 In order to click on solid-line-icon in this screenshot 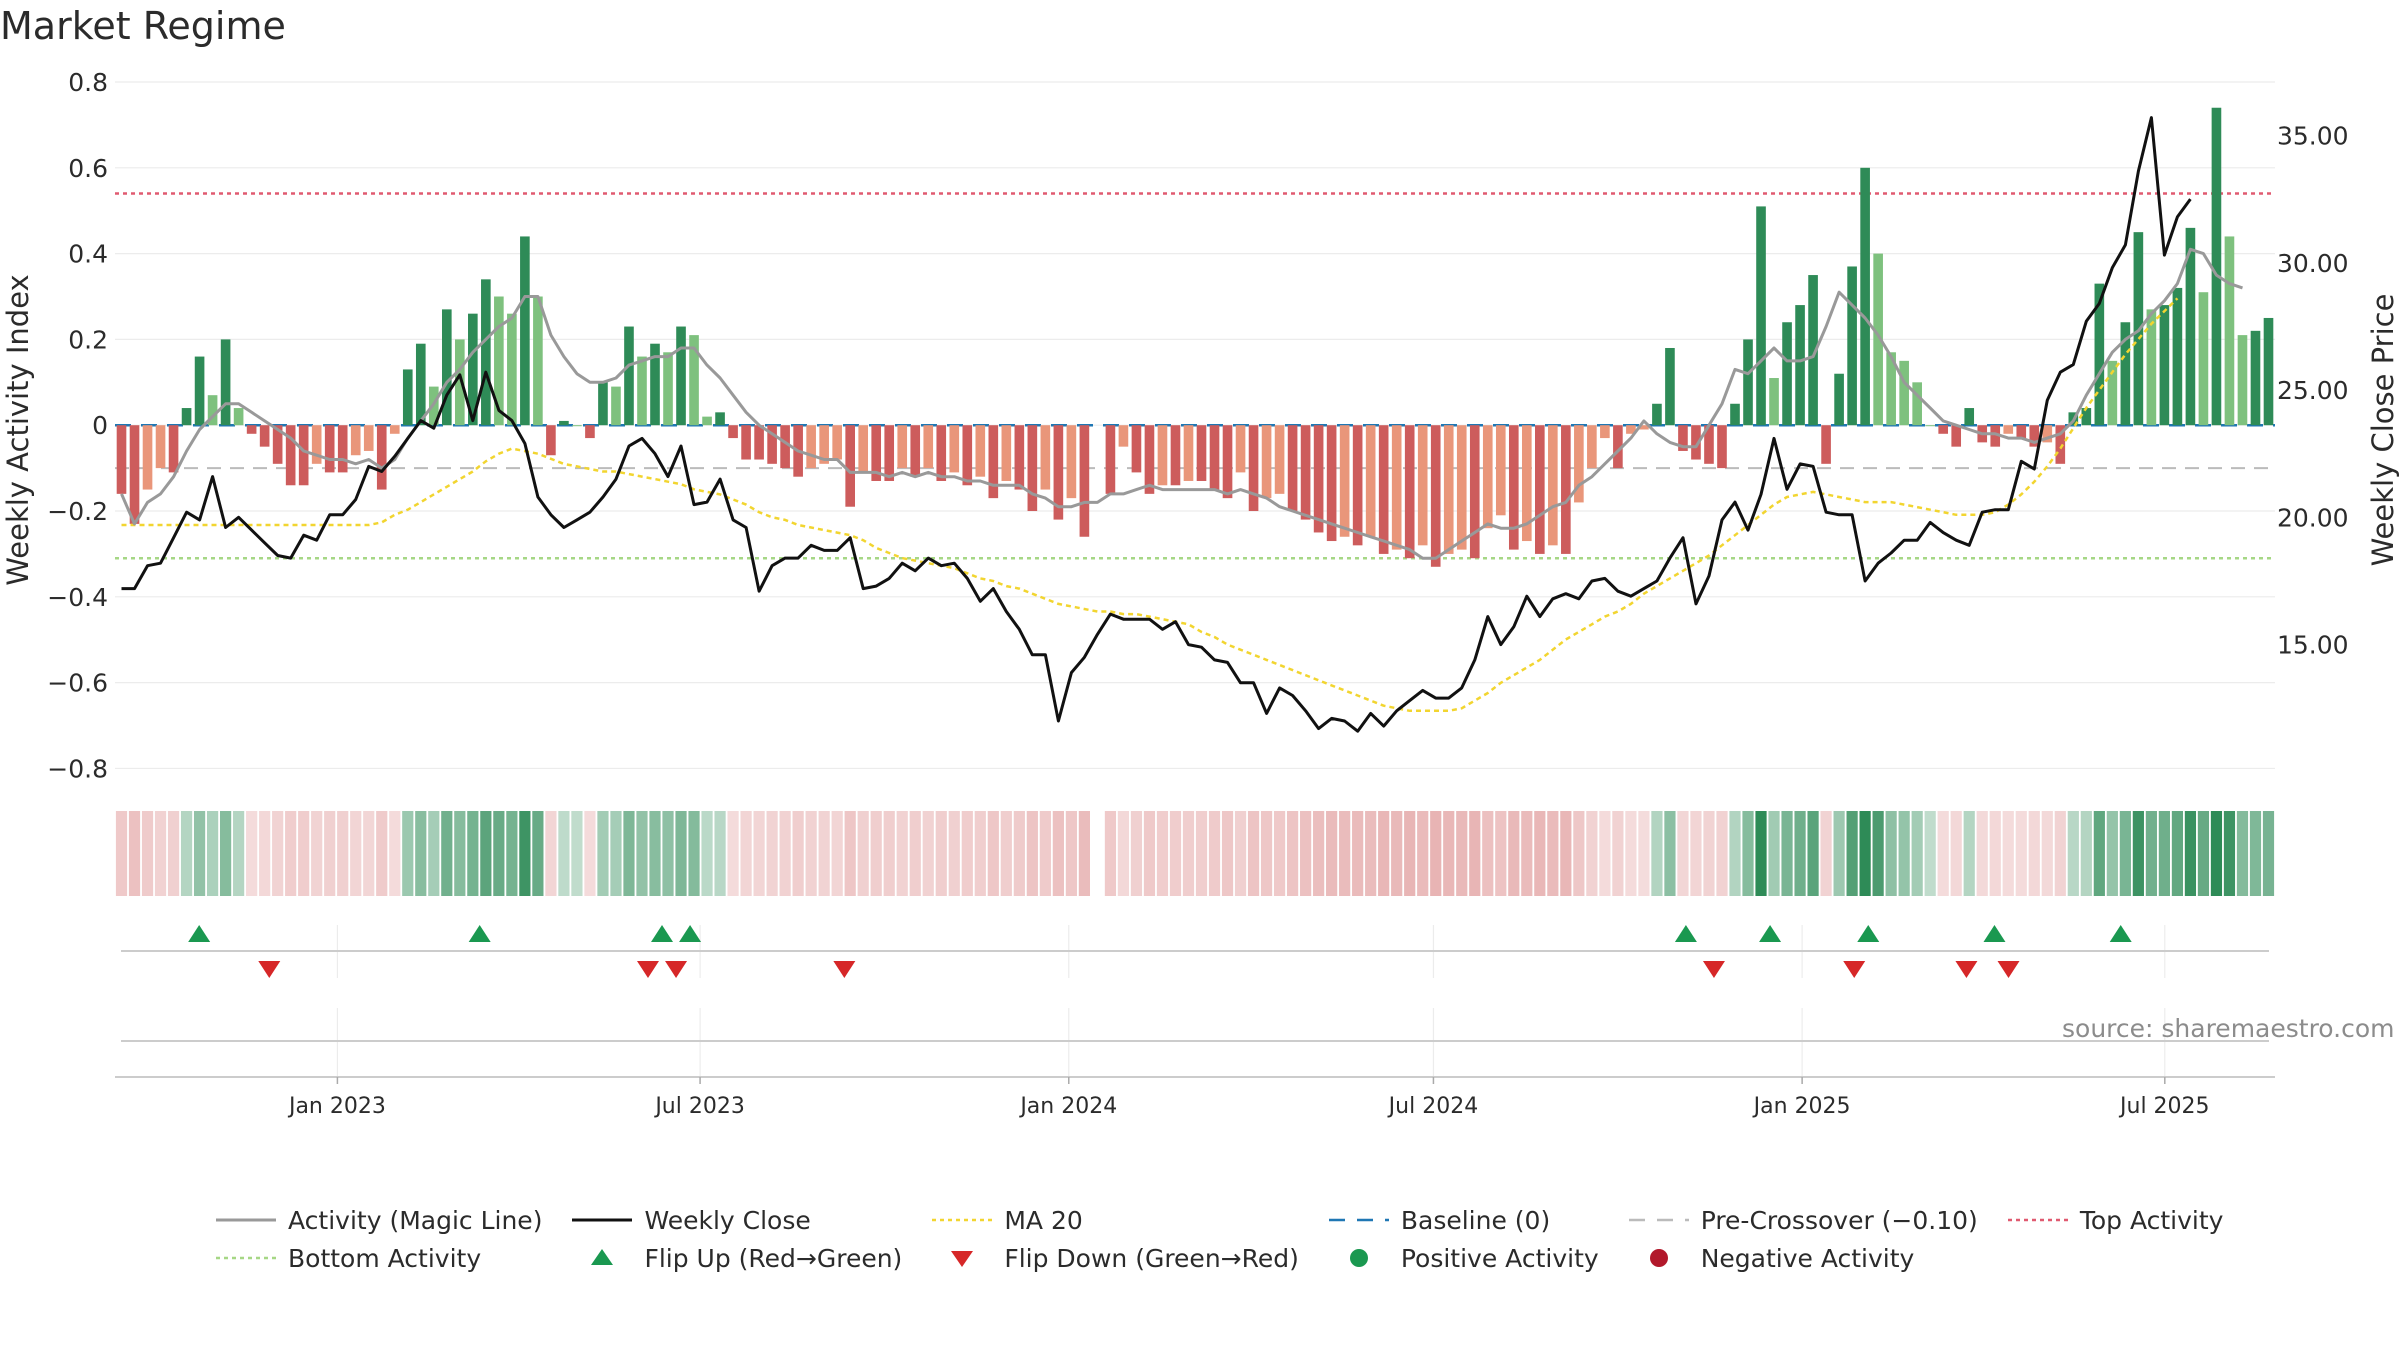, I will do `click(602, 1220)`.